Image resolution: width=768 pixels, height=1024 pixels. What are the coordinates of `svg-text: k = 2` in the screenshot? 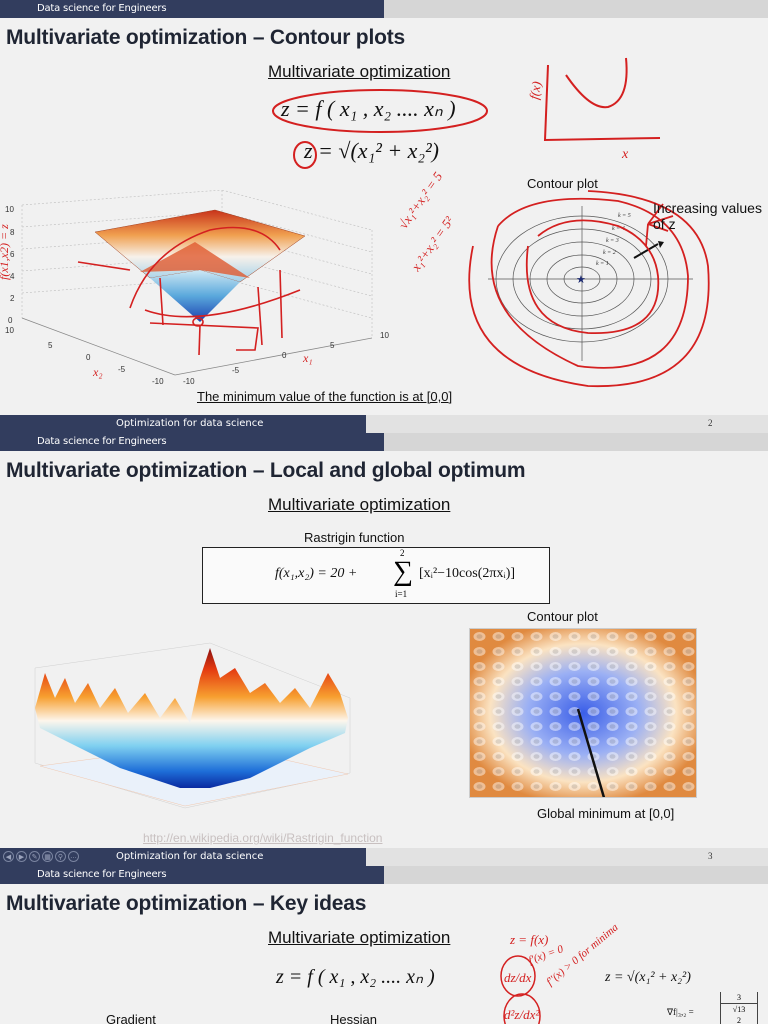 It's located at (609, 253).